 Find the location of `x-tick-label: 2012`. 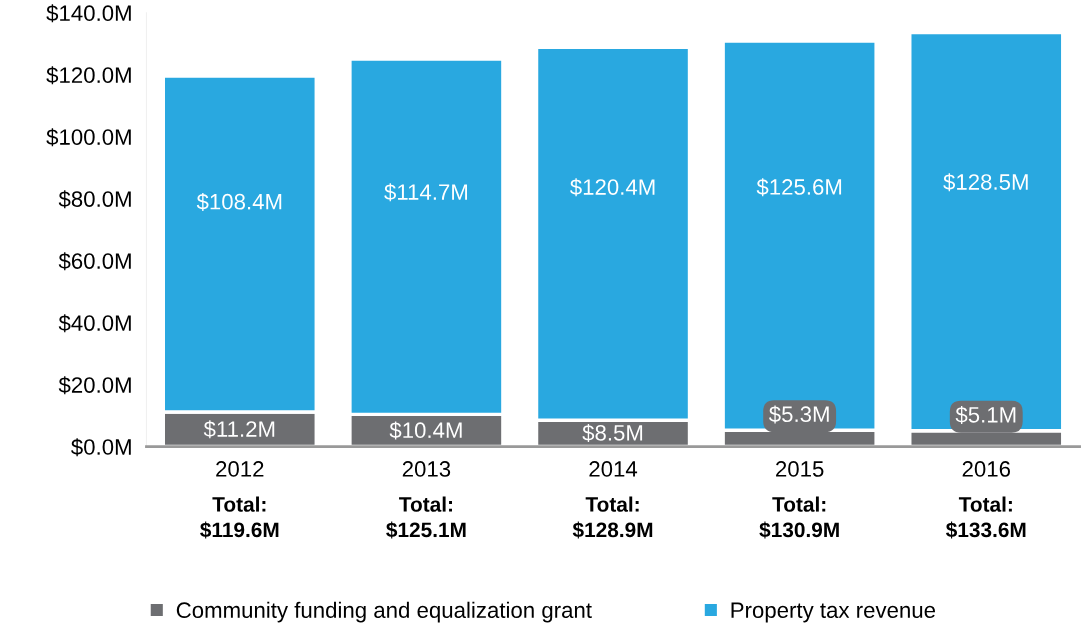

x-tick-label: 2012 is located at coordinates (240, 469).